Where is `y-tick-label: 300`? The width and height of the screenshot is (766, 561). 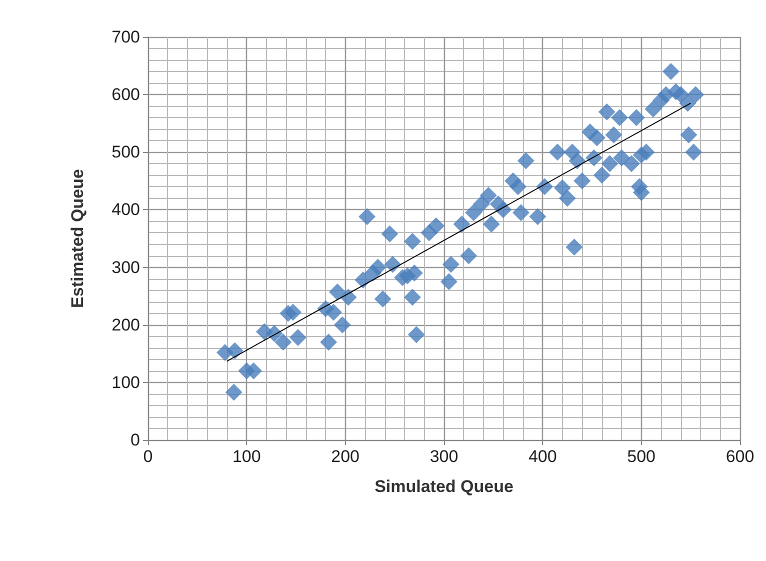
y-tick-label: 300 is located at coordinates (126, 267).